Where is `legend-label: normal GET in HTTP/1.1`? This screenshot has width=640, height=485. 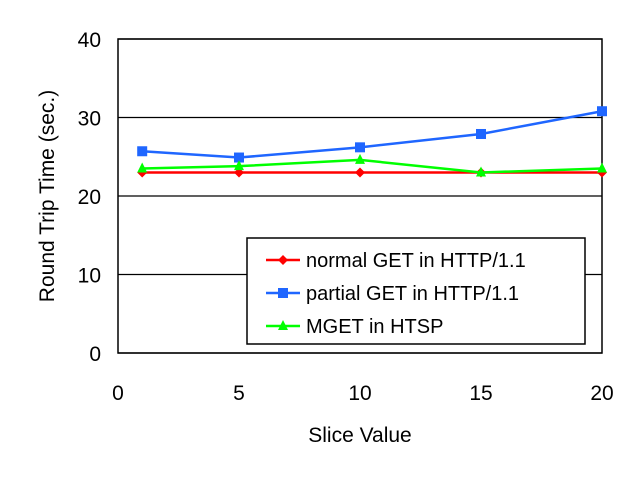 legend-label: normal GET in HTTP/1.1 is located at coordinates (416, 261).